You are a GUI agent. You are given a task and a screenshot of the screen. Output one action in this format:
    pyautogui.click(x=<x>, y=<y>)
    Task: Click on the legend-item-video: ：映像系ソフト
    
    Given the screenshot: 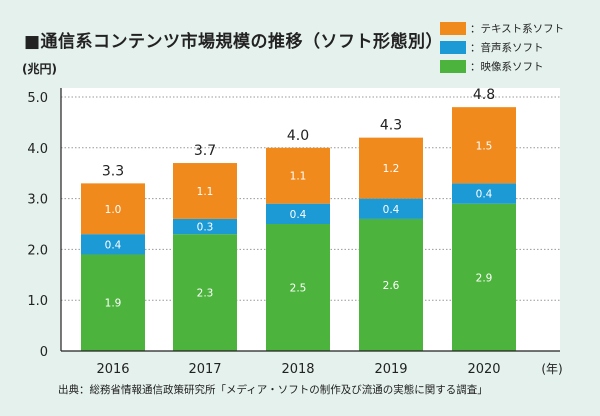 What is the action you would take?
    pyautogui.click(x=502, y=66)
    